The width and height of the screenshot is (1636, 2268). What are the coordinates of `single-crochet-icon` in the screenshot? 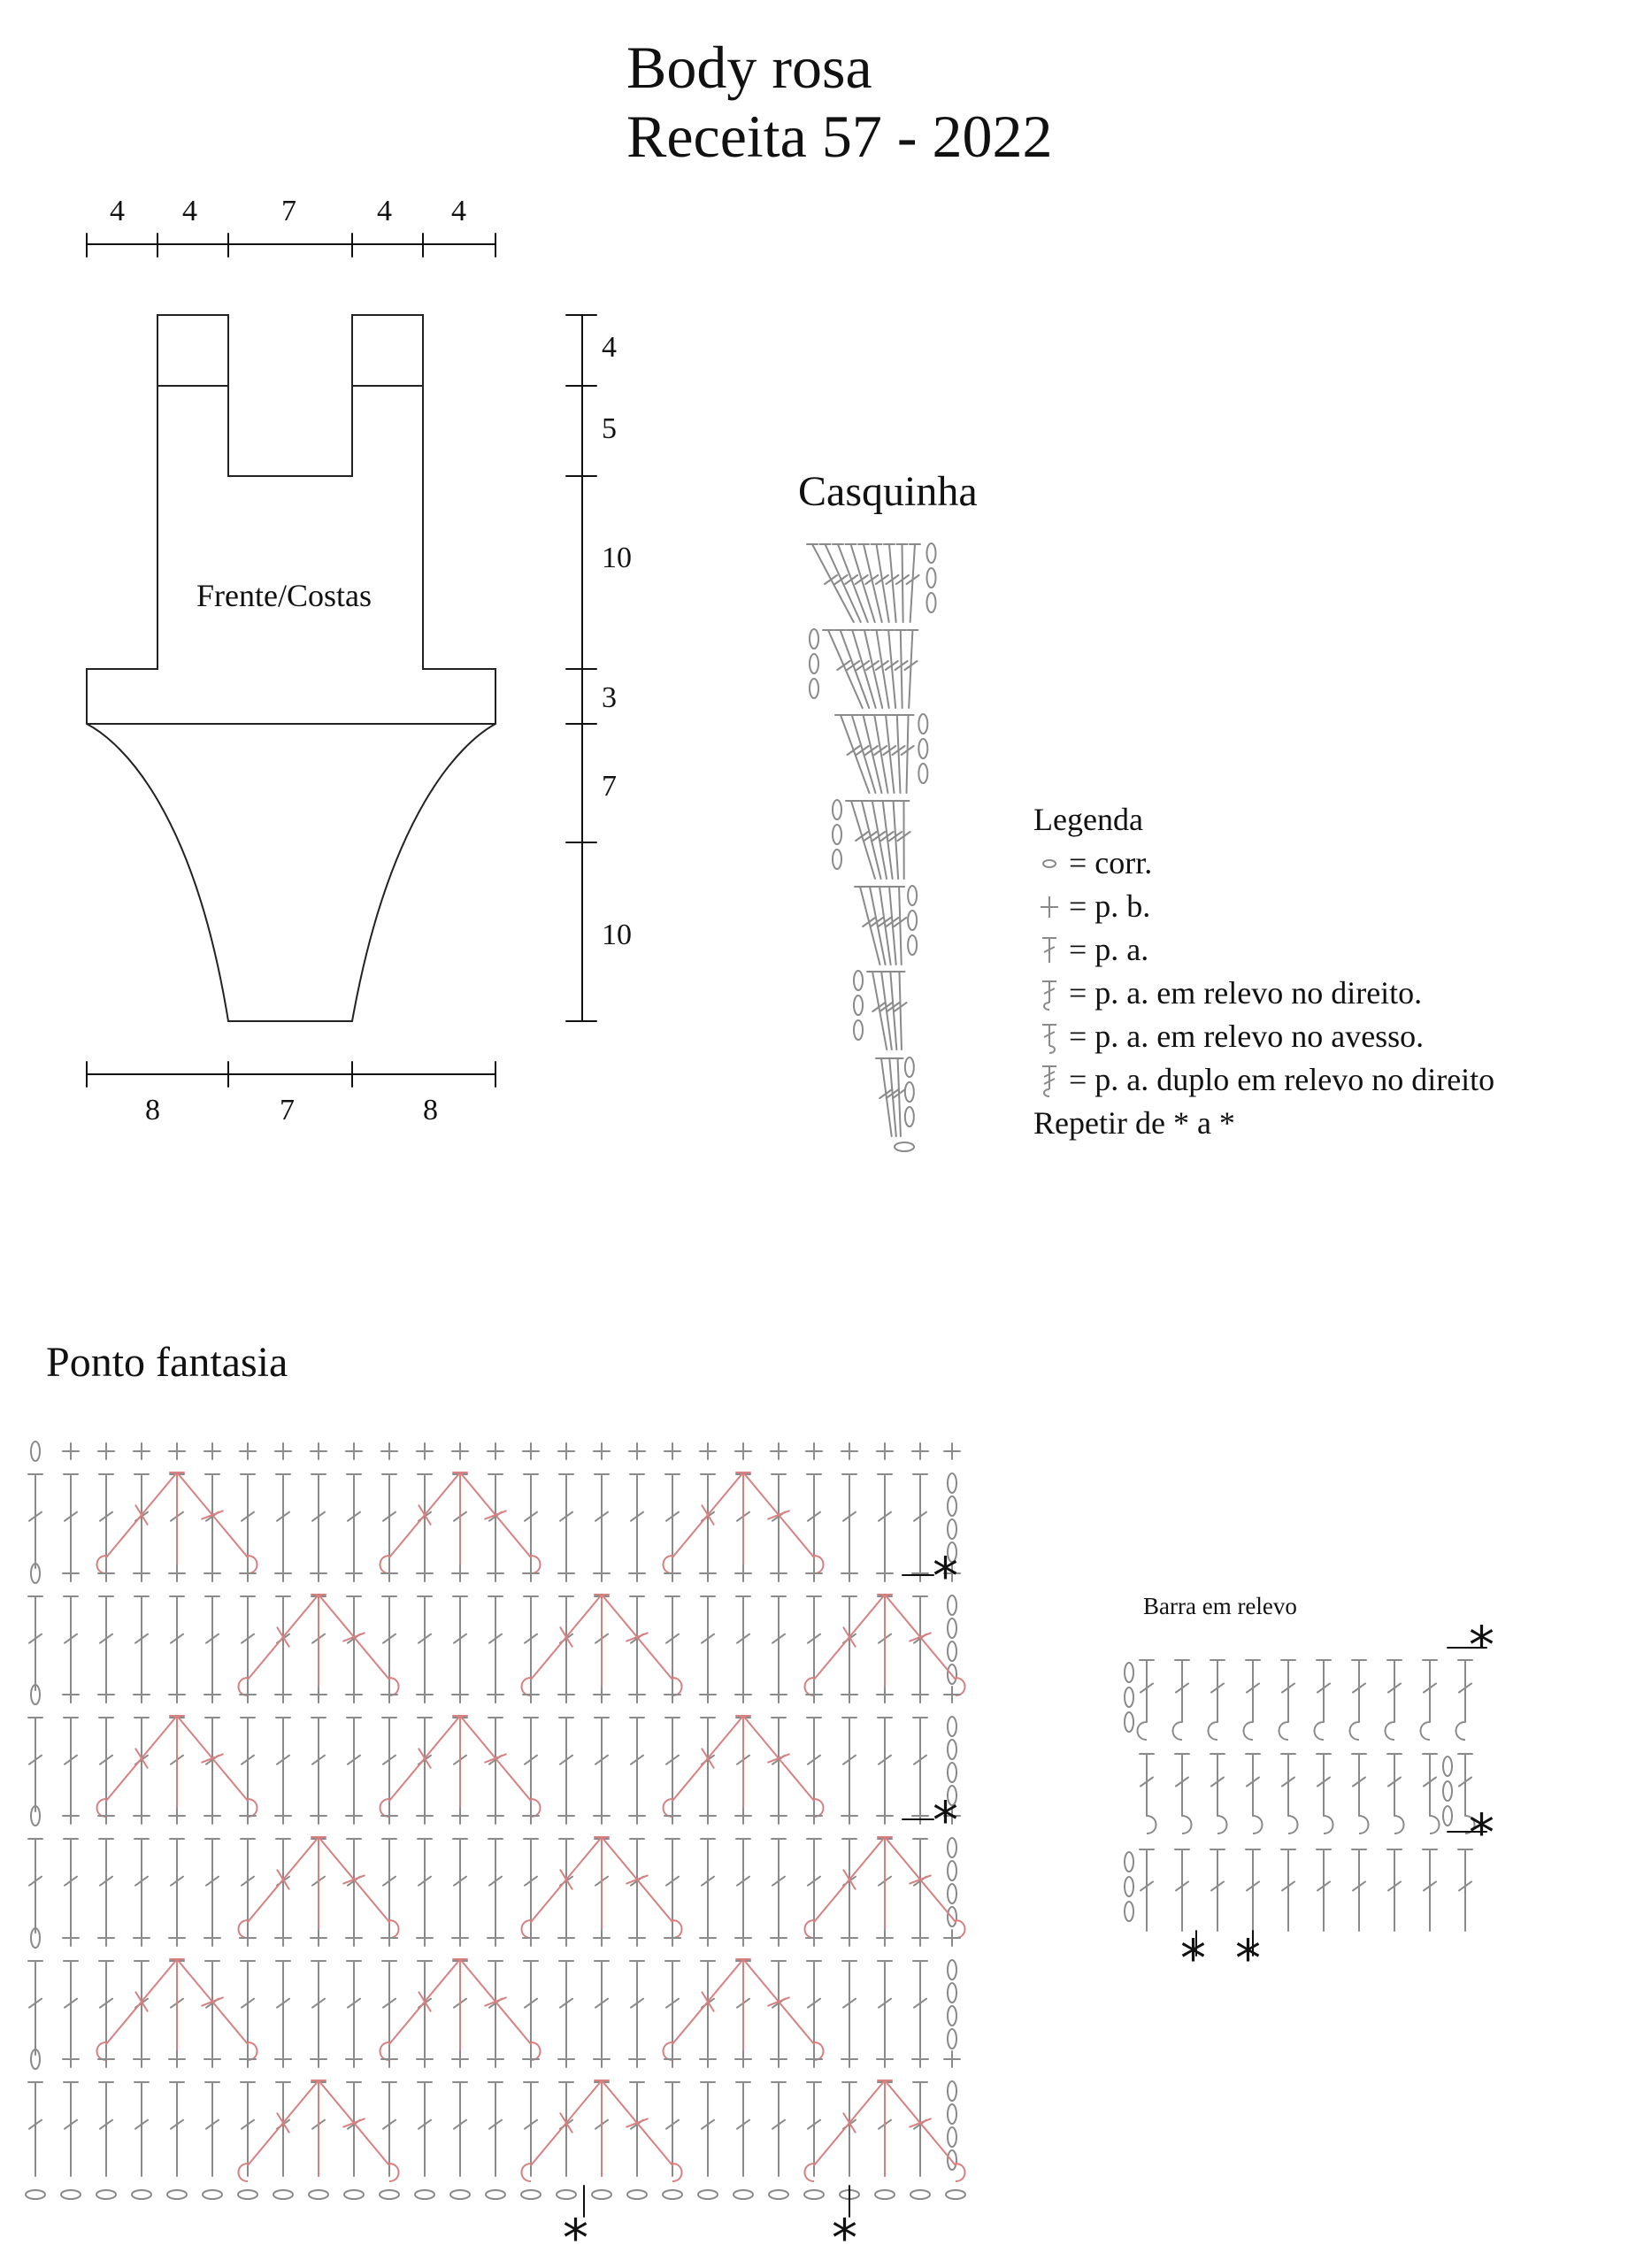 It's located at (1049, 907).